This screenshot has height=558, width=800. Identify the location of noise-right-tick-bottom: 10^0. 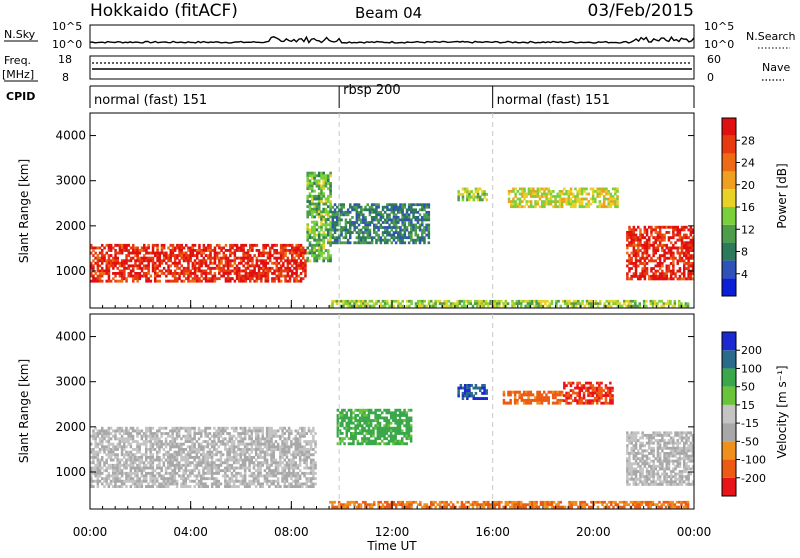
(719, 44).